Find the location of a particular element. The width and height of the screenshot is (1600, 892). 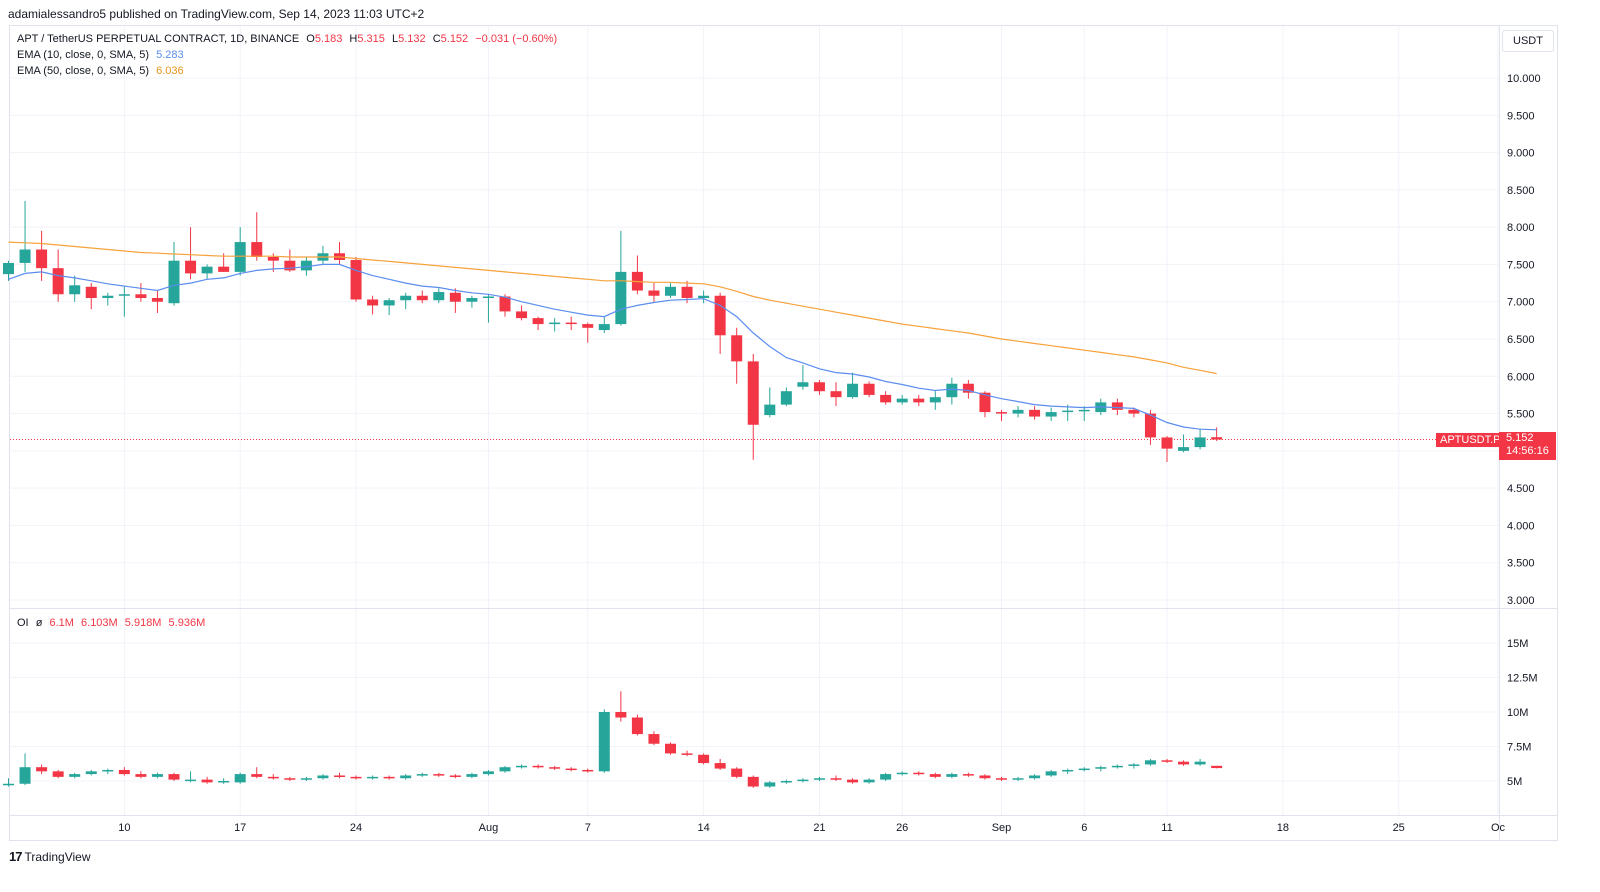

eye-off-icon: ø is located at coordinates (39, 623).